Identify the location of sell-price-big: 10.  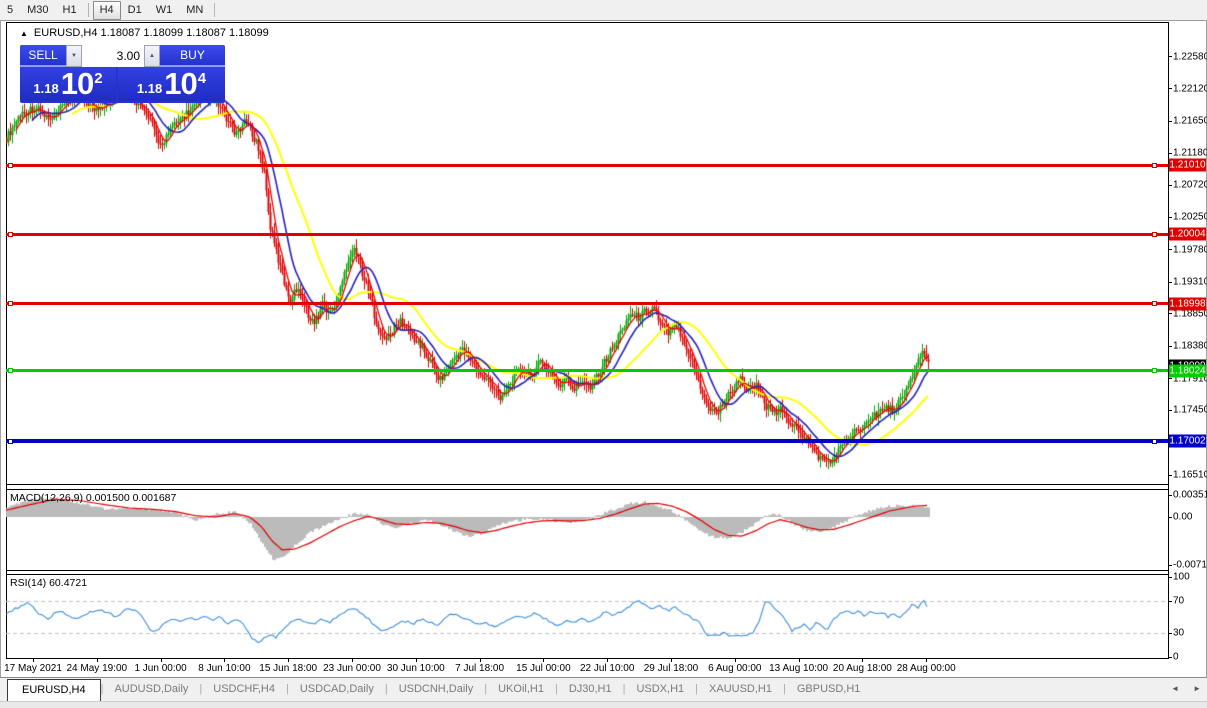
(77, 83).